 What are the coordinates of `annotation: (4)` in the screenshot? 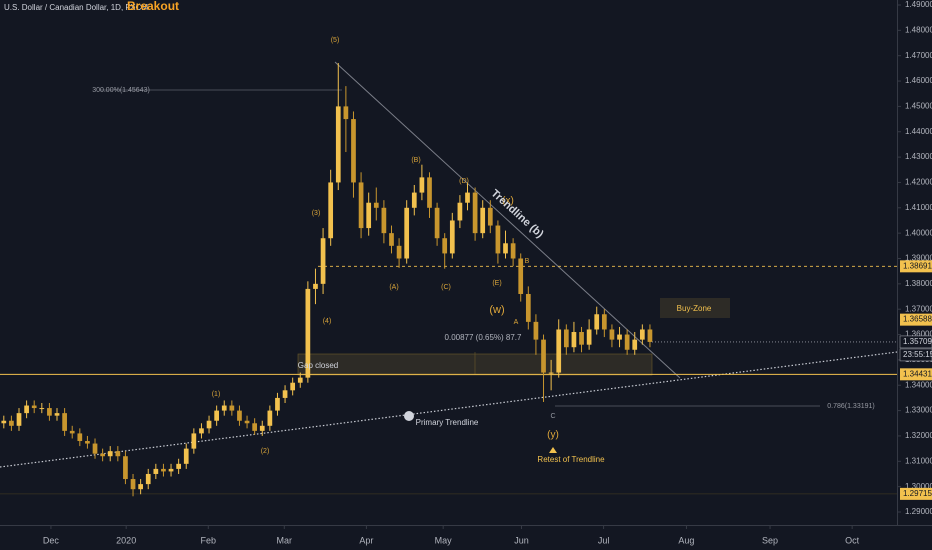 It's located at (327, 321).